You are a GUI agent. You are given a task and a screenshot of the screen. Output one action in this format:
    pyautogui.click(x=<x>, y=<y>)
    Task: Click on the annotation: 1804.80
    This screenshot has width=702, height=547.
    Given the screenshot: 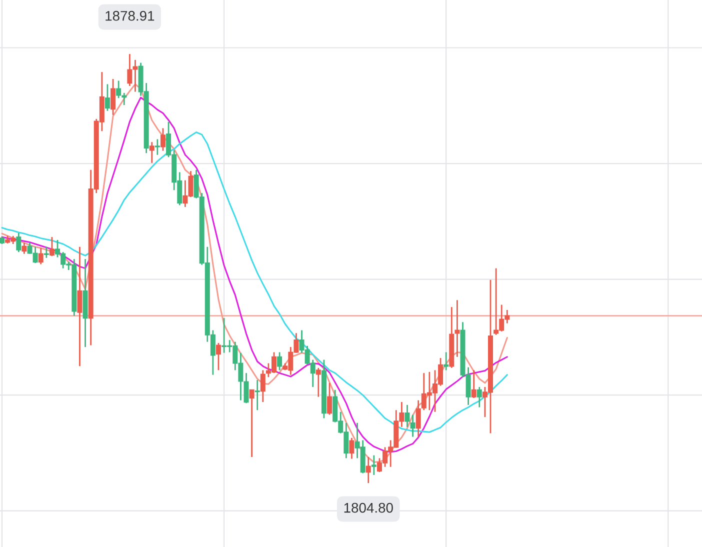 What is the action you would take?
    pyautogui.click(x=368, y=507)
    